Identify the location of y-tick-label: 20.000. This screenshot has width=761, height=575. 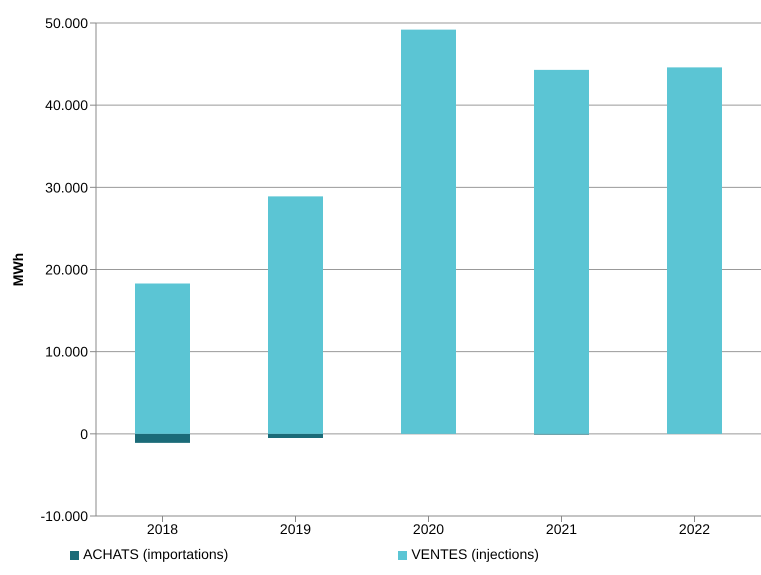
(66, 269).